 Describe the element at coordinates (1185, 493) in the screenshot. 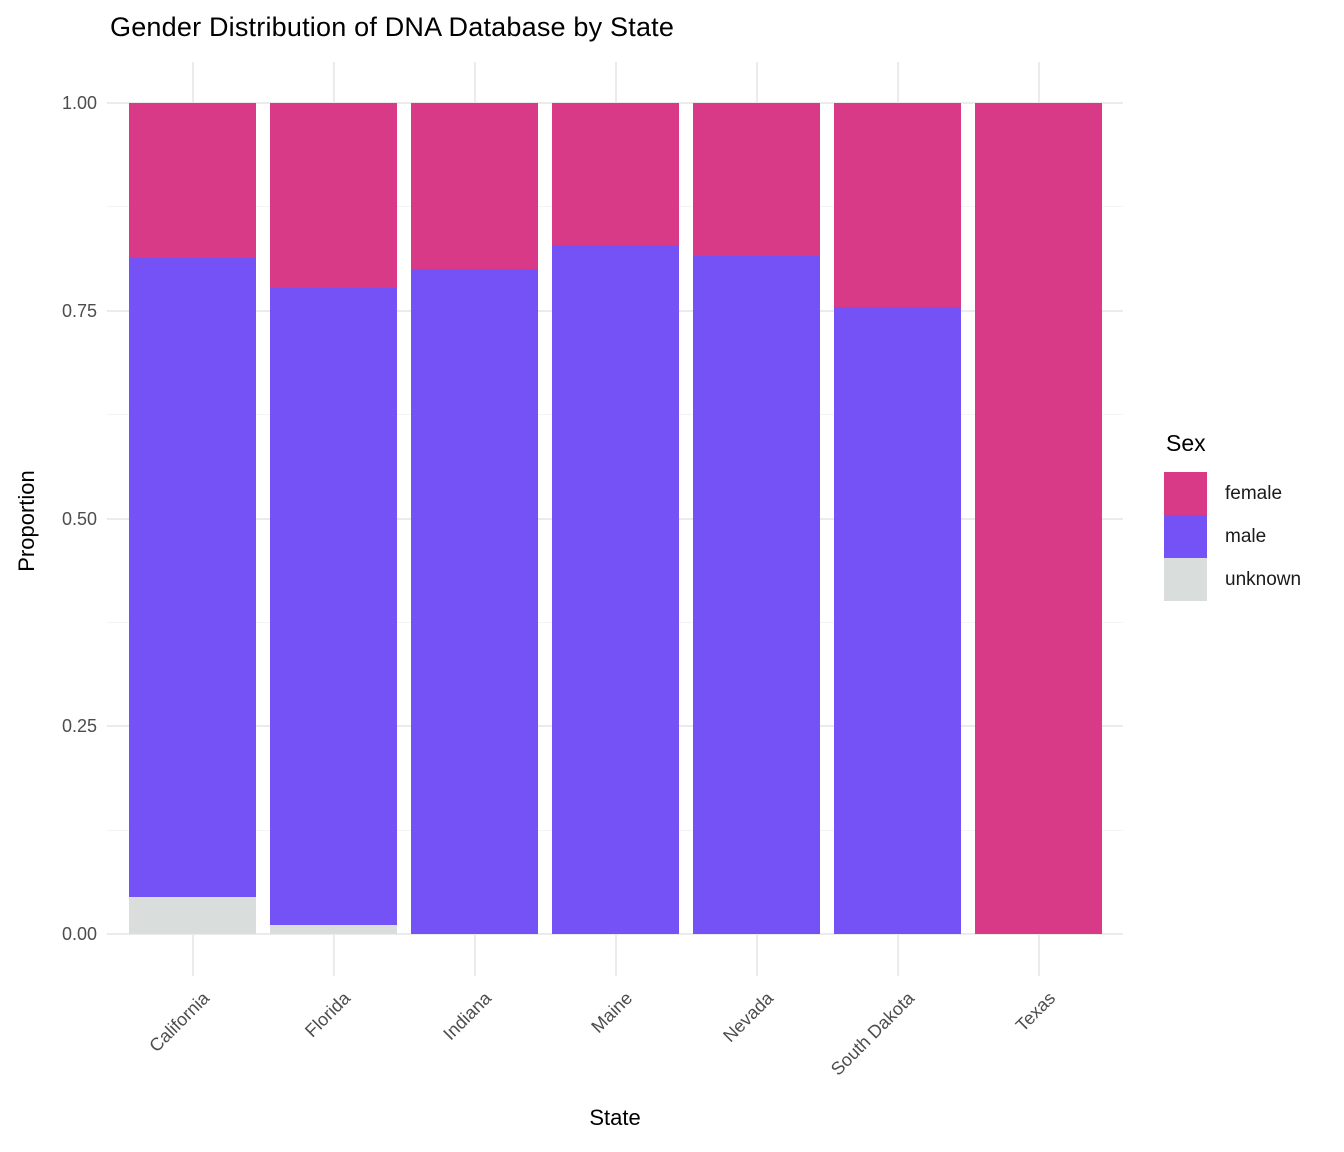

I see `legend-key-swatch-female` at that location.